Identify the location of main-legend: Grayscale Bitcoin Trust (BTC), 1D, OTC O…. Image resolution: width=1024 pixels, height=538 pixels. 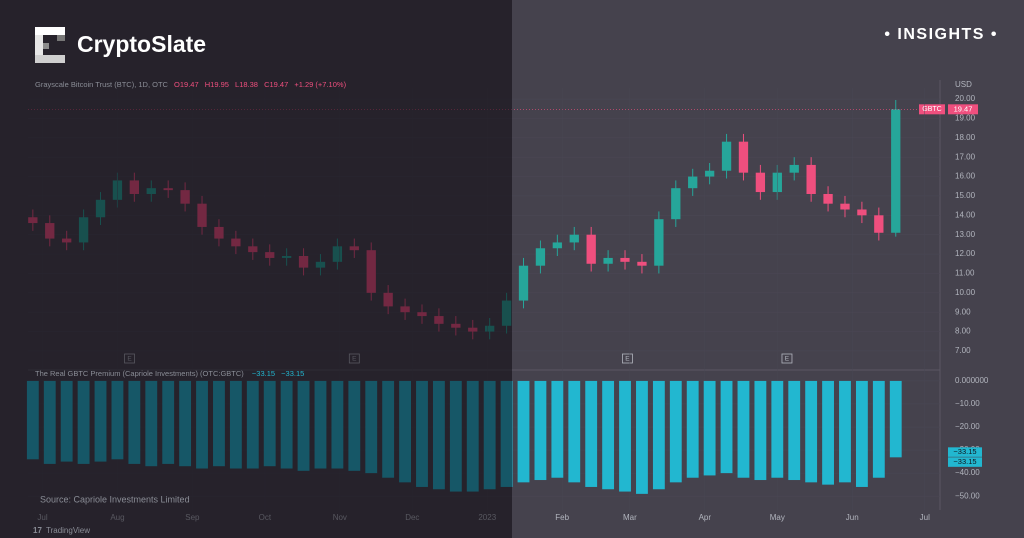
(191, 84).